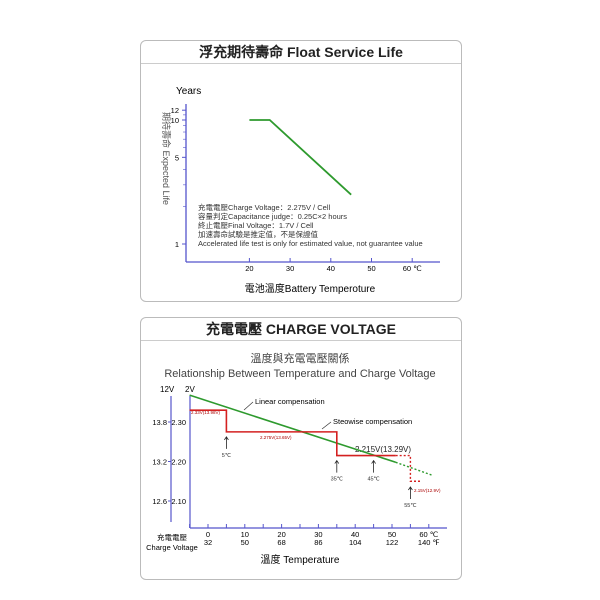 Image resolution: width=600 pixels, height=600 pixels. I want to click on y-tick-label-12v: 13.8, so click(159, 422).